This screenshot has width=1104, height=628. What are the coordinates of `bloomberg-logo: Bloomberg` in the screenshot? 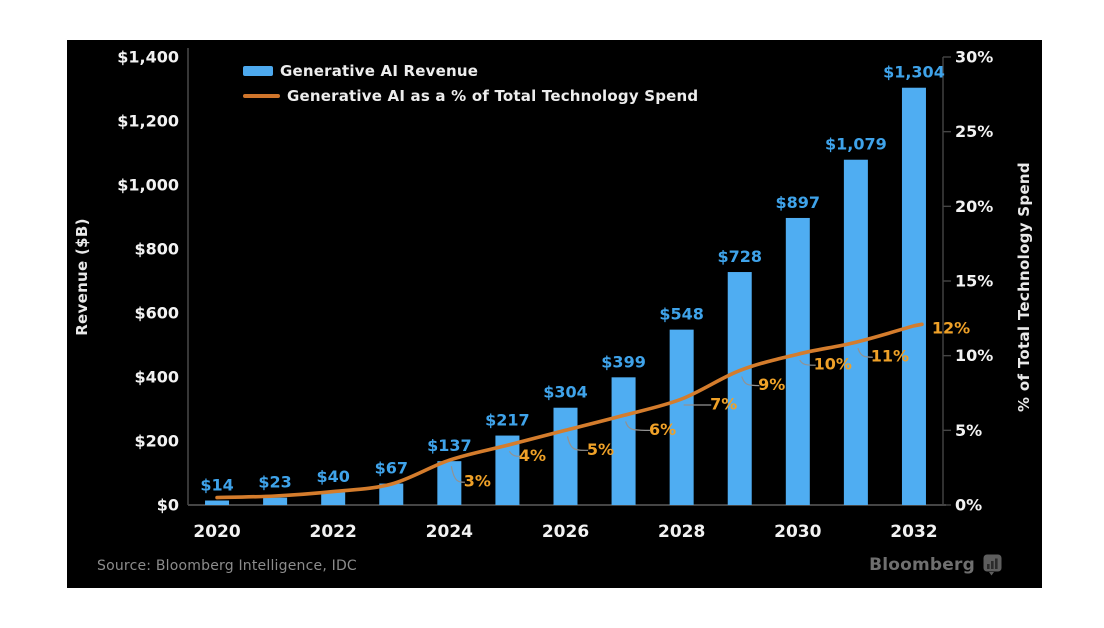 It's located at (935, 565).